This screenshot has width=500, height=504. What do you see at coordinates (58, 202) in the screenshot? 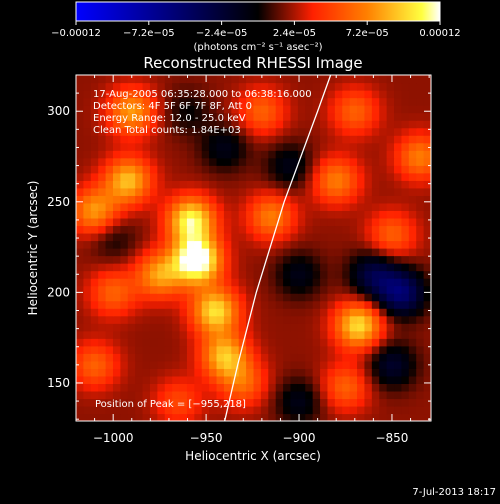
I see `y-tick-label: 250` at bounding box center [58, 202].